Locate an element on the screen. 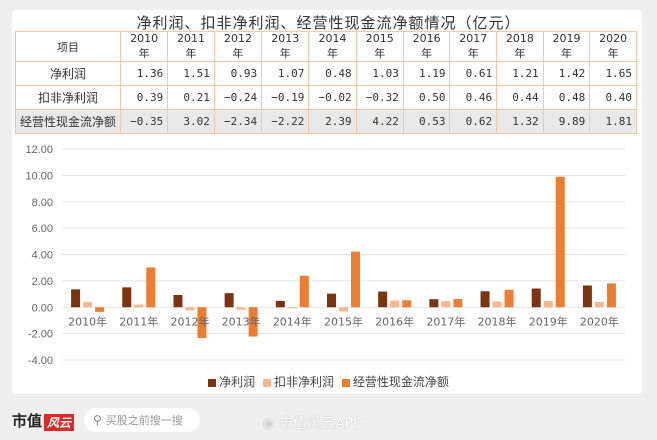 Image resolution: width=657 pixels, height=440 pixels. header-year: 2020年 is located at coordinates (613, 46).